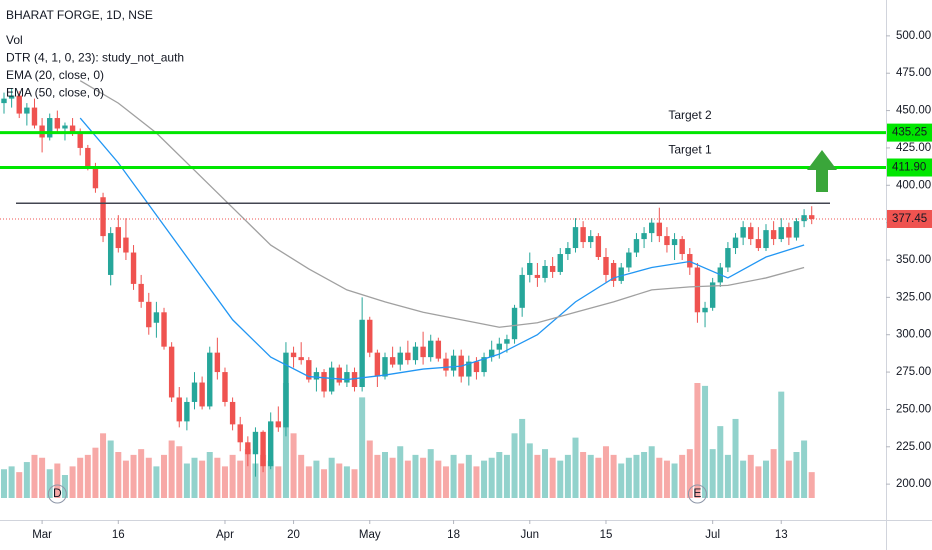 The width and height of the screenshot is (932, 550). Describe the element at coordinates (118, 535) in the screenshot. I see `x-tick-label: 16` at that location.